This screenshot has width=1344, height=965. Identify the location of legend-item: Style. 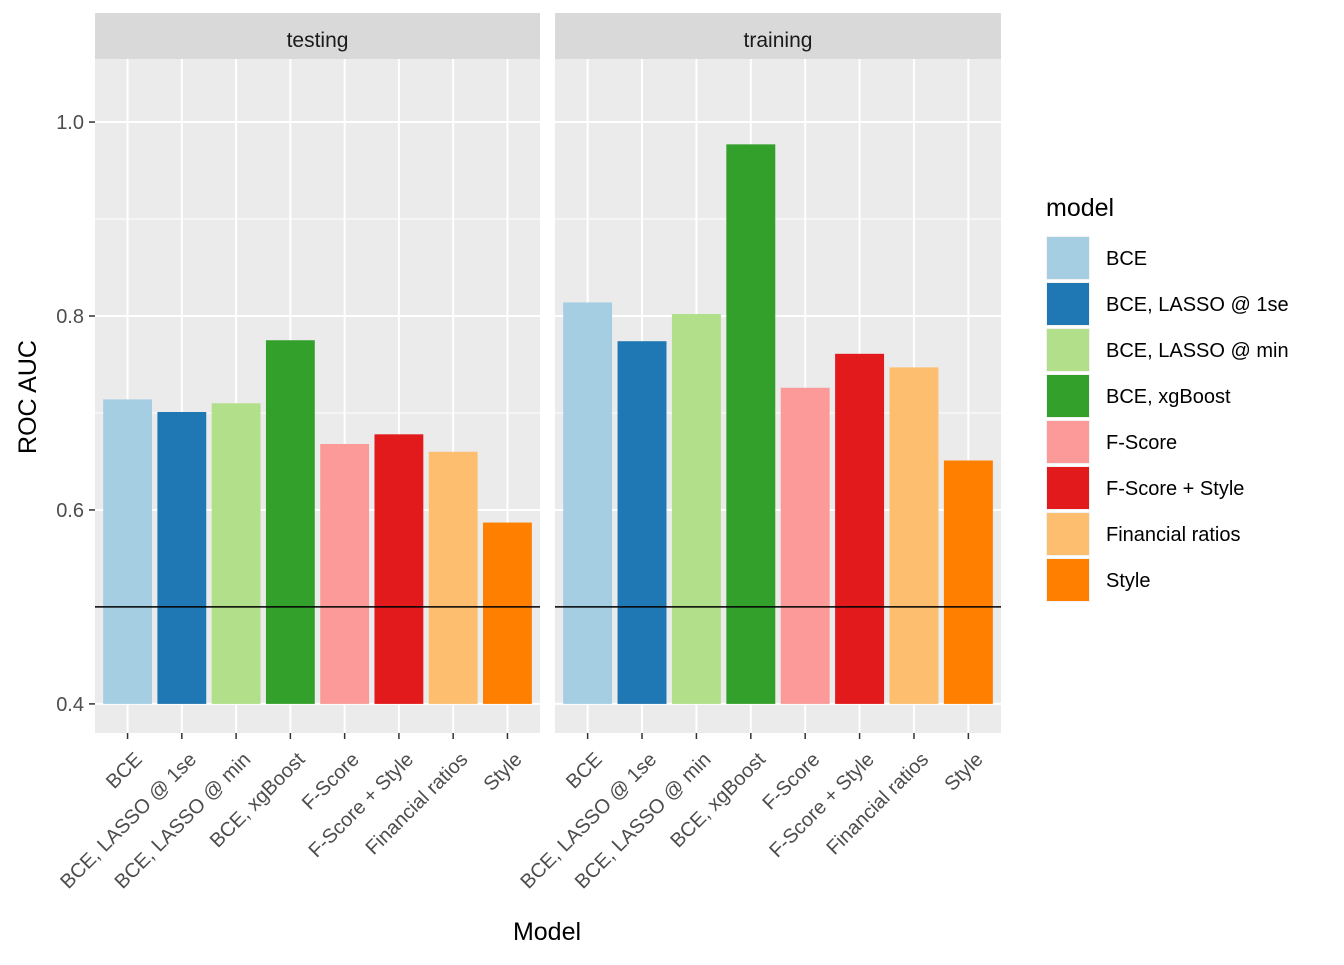
(1098, 580).